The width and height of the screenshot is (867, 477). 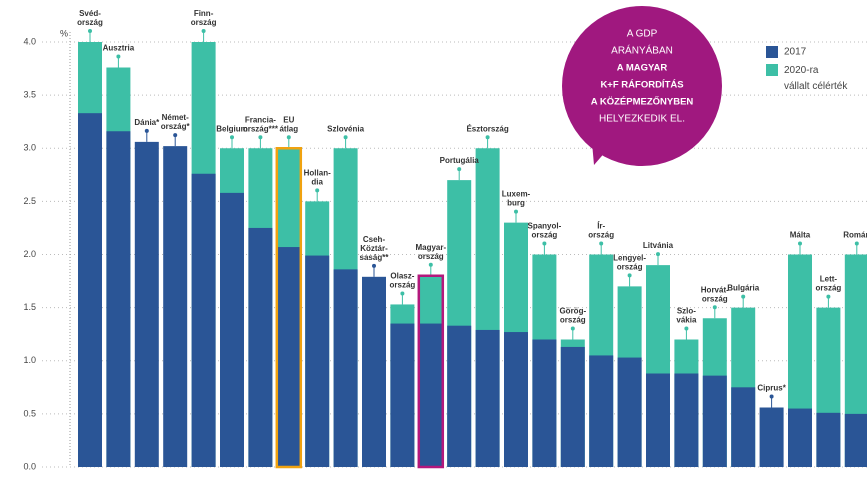 What do you see at coordinates (29, 148) in the screenshot?
I see `y-tick-label: 3.0` at bounding box center [29, 148].